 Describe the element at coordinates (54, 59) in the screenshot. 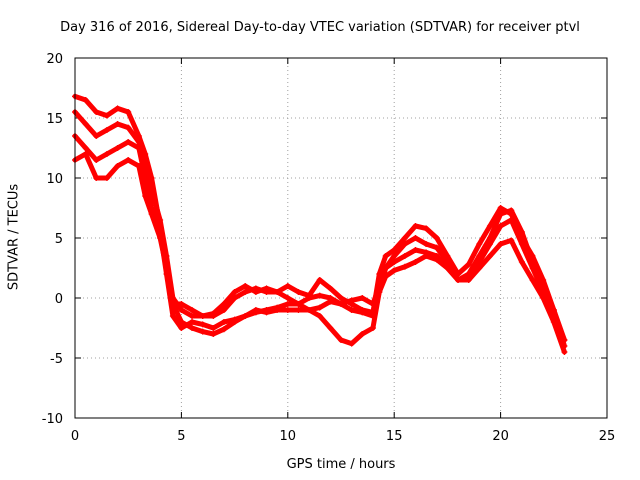

I see `y-tick-label: 20` at that location.